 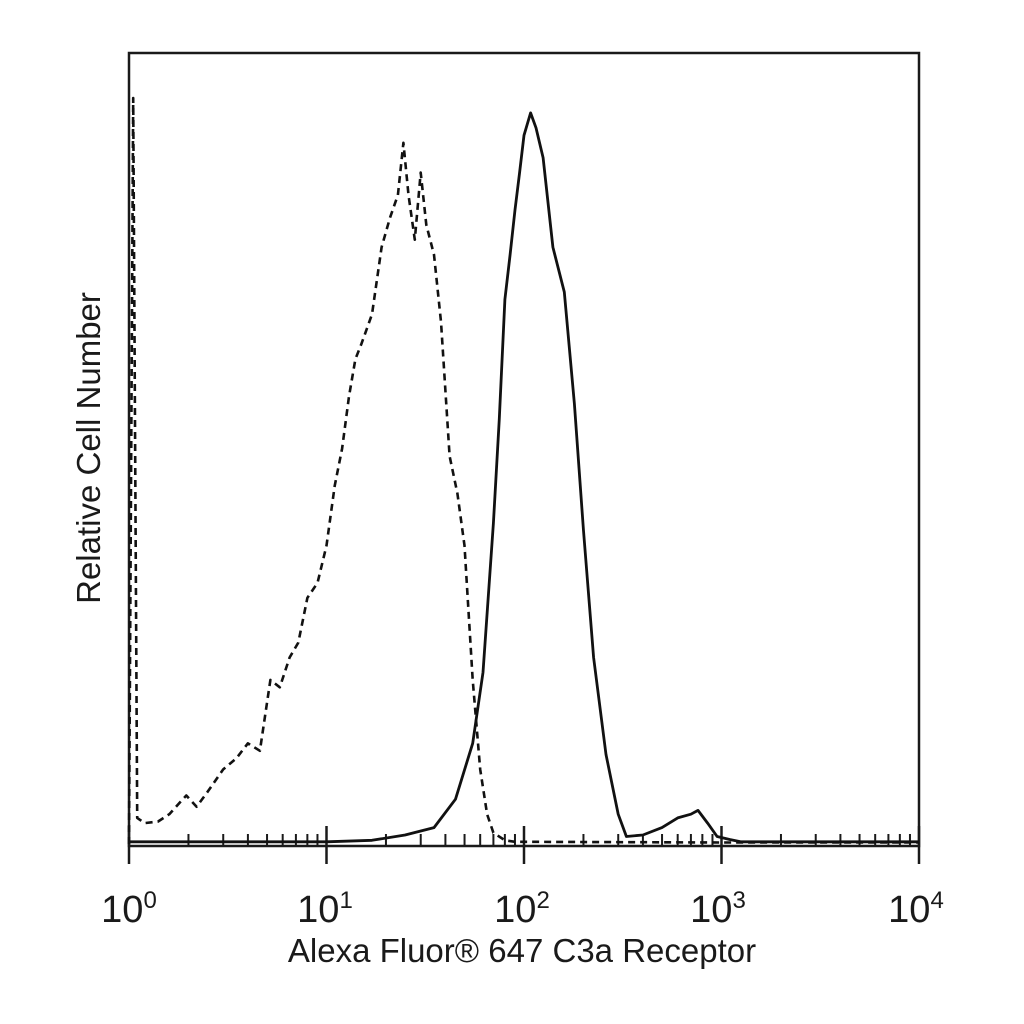 What do you see at coordinates (88, 448) in the screenshot?
I see `y-axis-title: Relative Cell Number` at bounding box center [88, 448].